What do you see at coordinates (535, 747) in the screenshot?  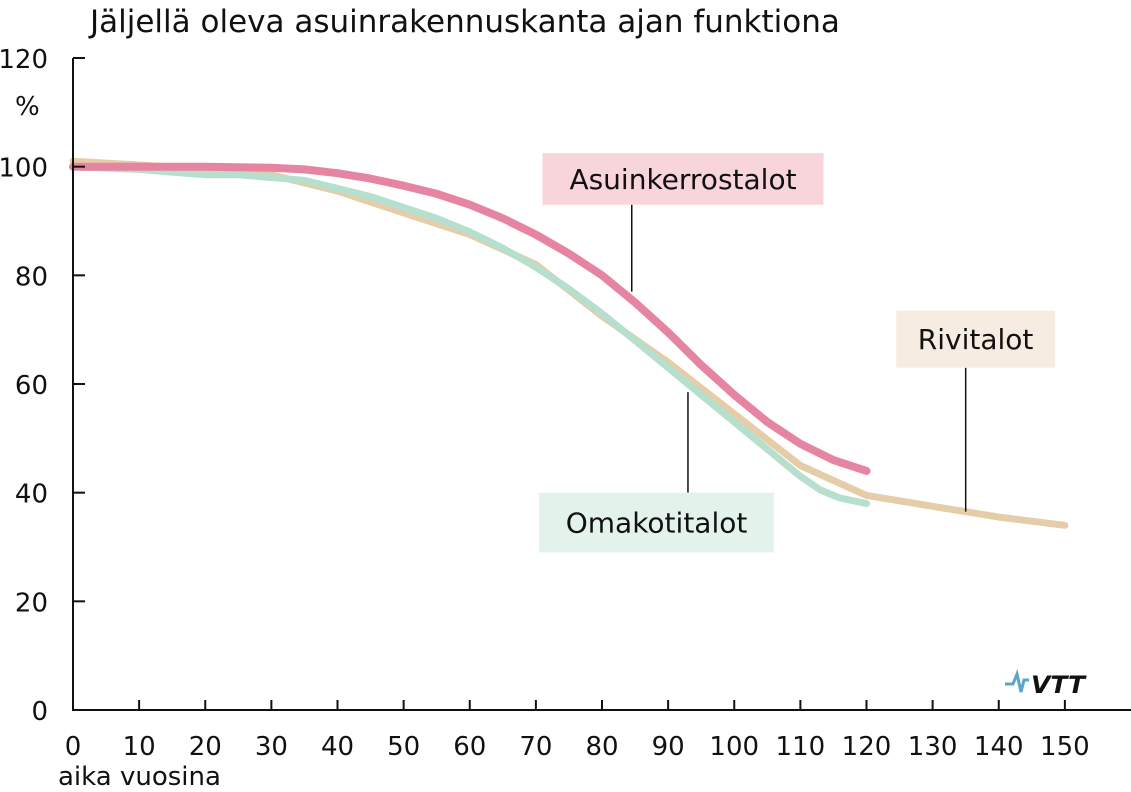 I see `x-tick-label: 70` at bounding box center [535, 747].